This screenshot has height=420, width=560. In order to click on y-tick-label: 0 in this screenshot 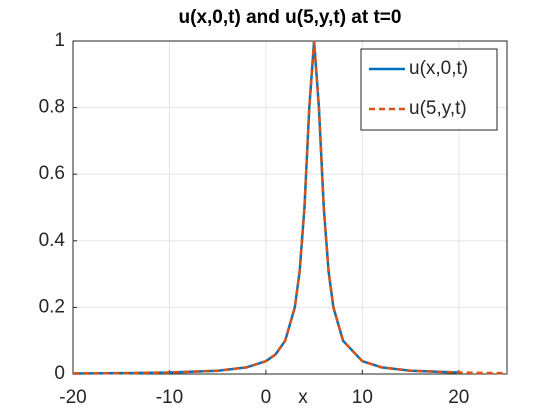, I will do `click(59, 373)`.